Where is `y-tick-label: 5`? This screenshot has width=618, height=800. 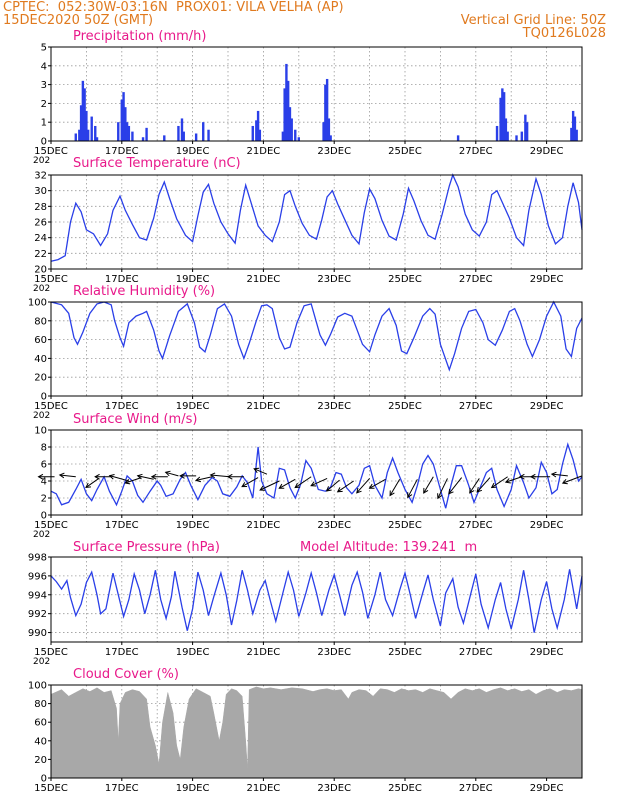 y-tick-label: 5 is located at coordinates (44, 48).